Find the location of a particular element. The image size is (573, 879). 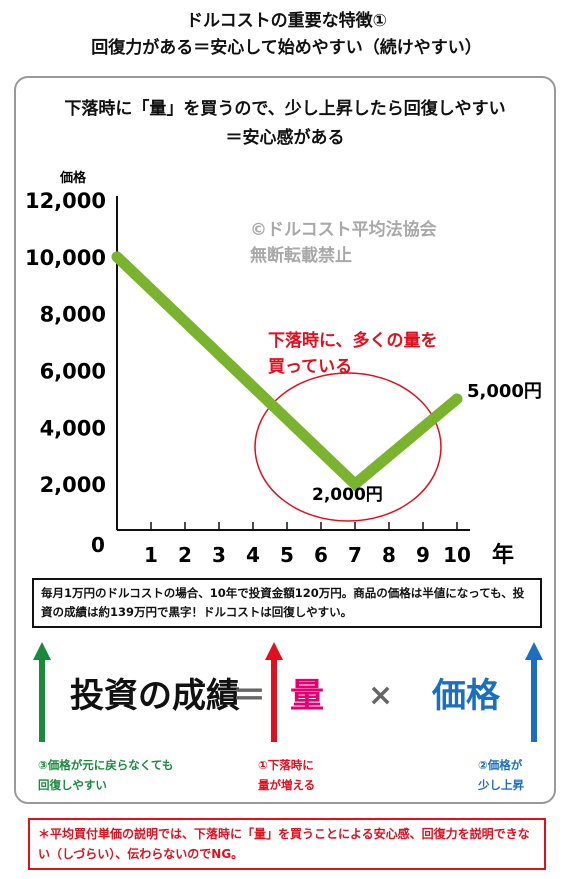

caption-green-line1: ③価格が元に戻らなくても is located at coordinates (106, 765).